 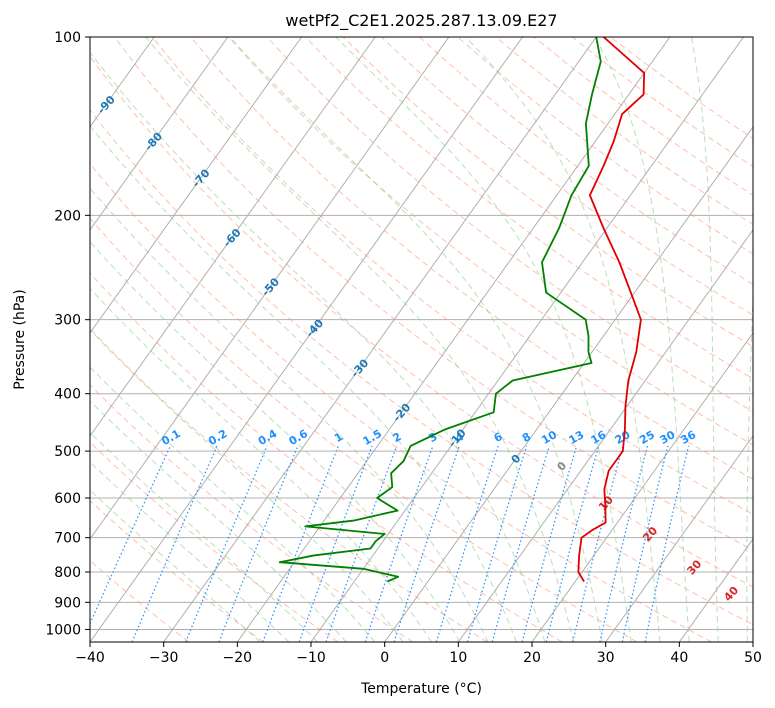 I want to click on y-tick-label: 1000, so click(x=63, y=630).